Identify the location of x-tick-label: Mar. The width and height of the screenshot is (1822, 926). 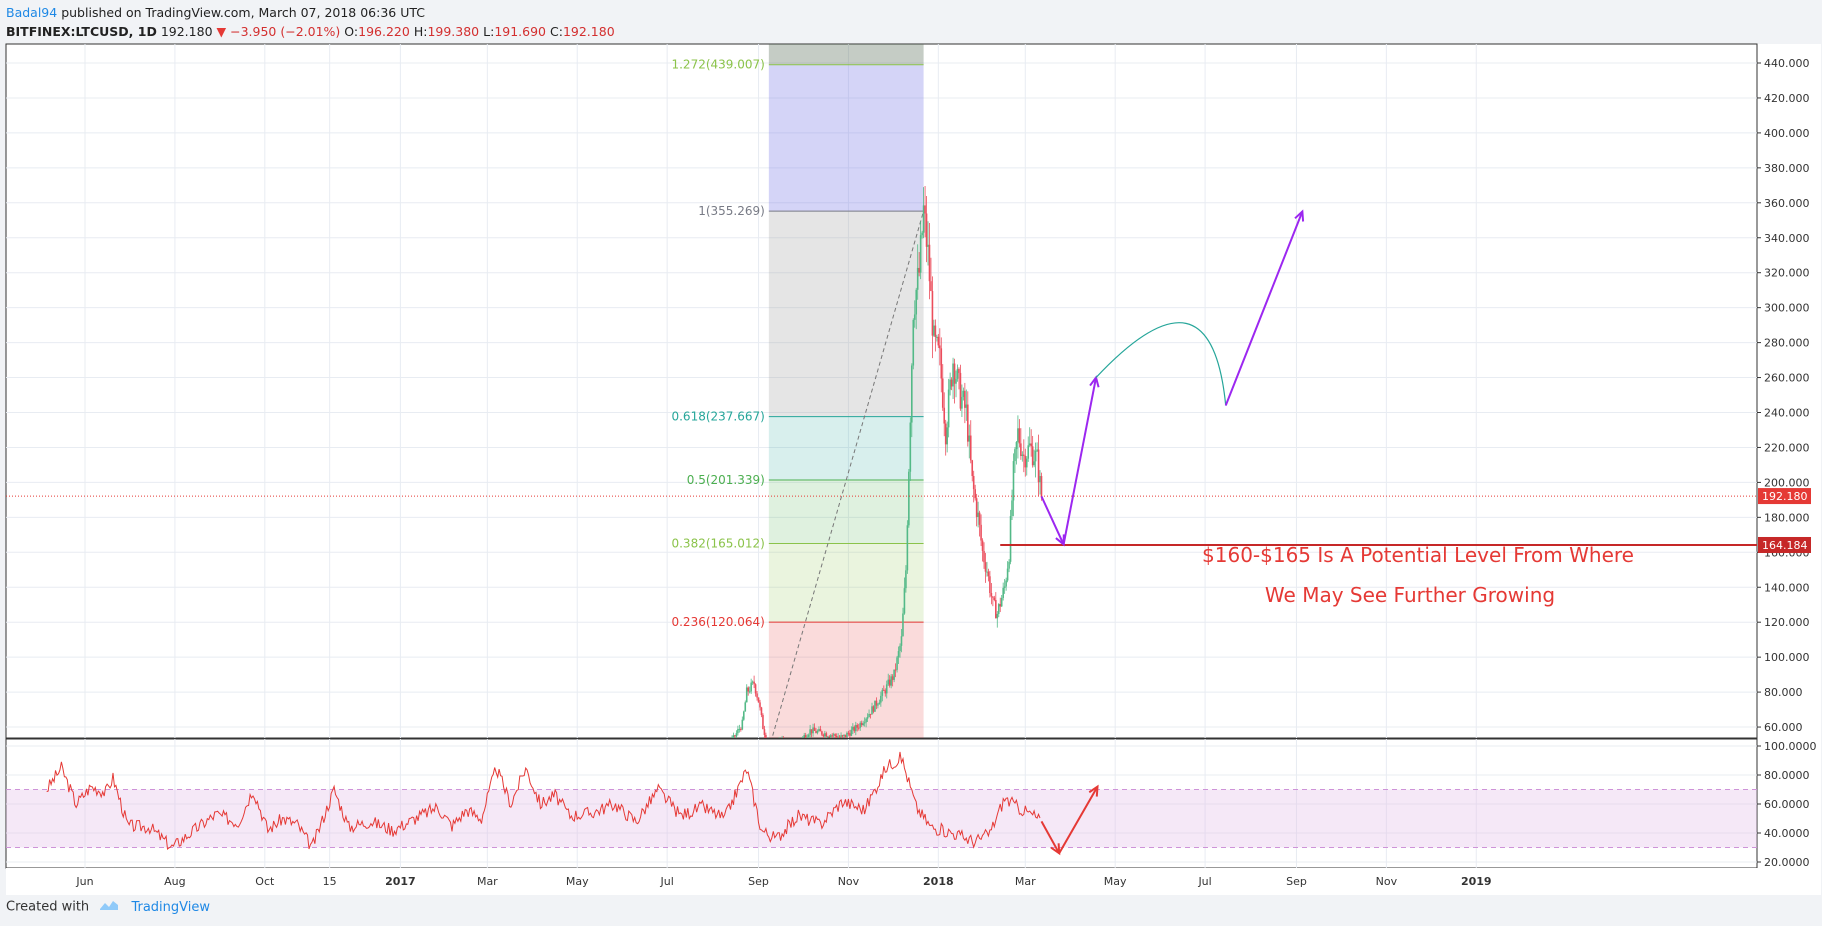
(487, 881).